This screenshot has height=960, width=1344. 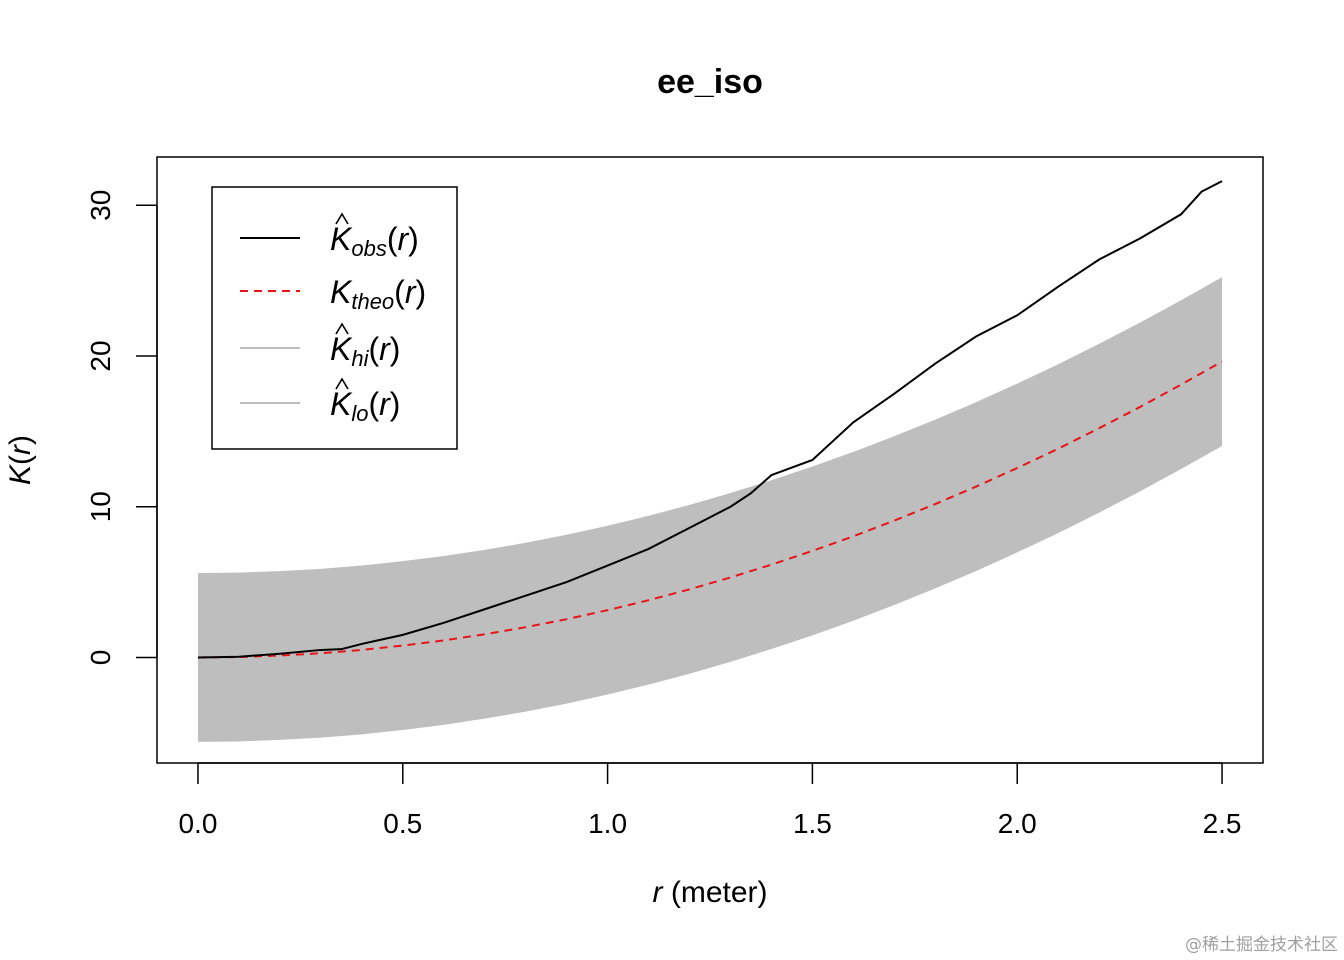 I want to click on legend-subscript: obs, so click(x=368, y=248).